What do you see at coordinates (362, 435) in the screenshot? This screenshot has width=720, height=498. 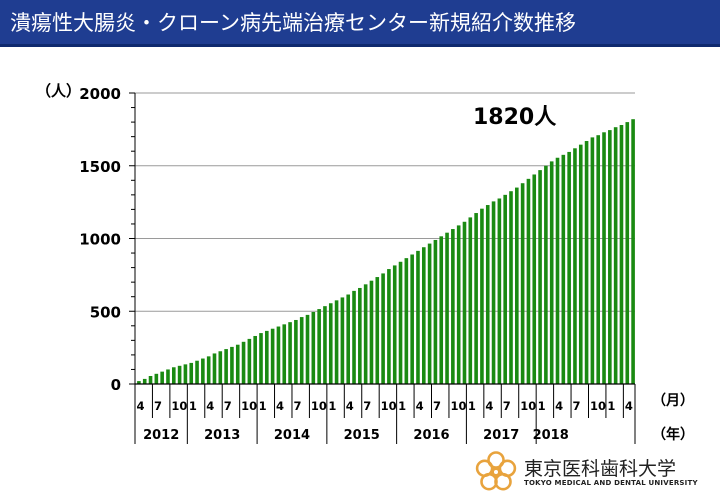 I see `year-label: 2015` at bounding box center [362, 435].